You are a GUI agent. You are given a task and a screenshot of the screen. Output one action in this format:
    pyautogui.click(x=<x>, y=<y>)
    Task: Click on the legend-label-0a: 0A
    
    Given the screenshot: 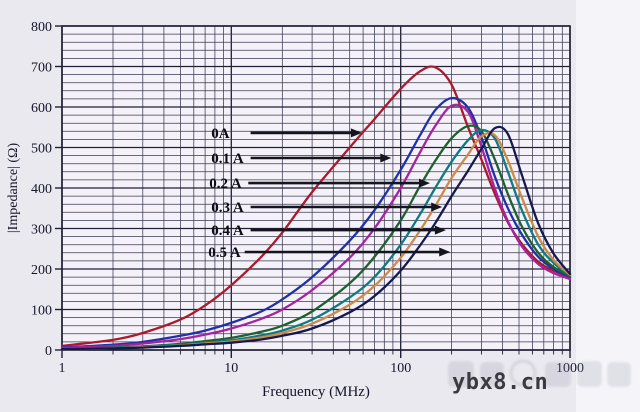 What is the action you would take?
    pyautogui.click(x=220, y=134)
    